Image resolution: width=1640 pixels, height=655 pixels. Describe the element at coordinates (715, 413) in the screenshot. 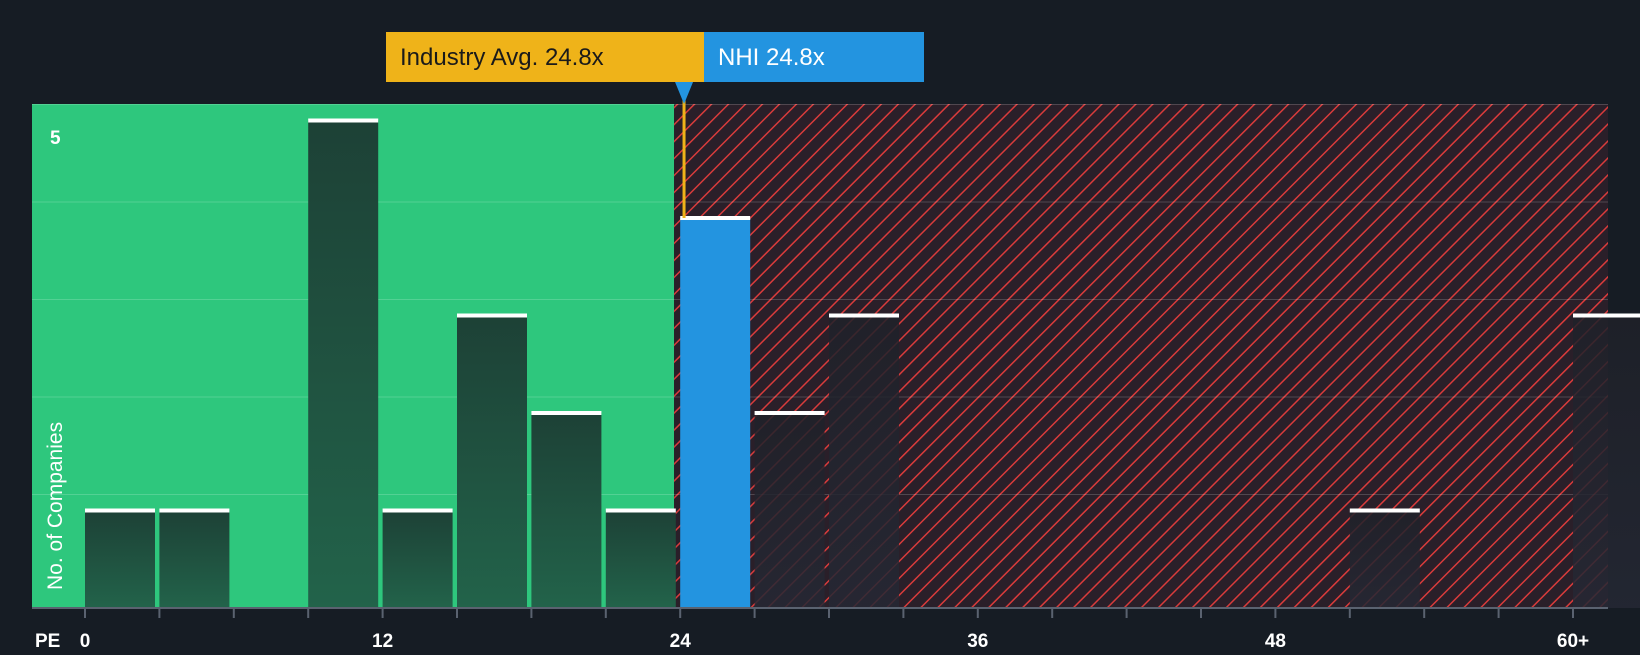

I see `highlight-bar` at that location.